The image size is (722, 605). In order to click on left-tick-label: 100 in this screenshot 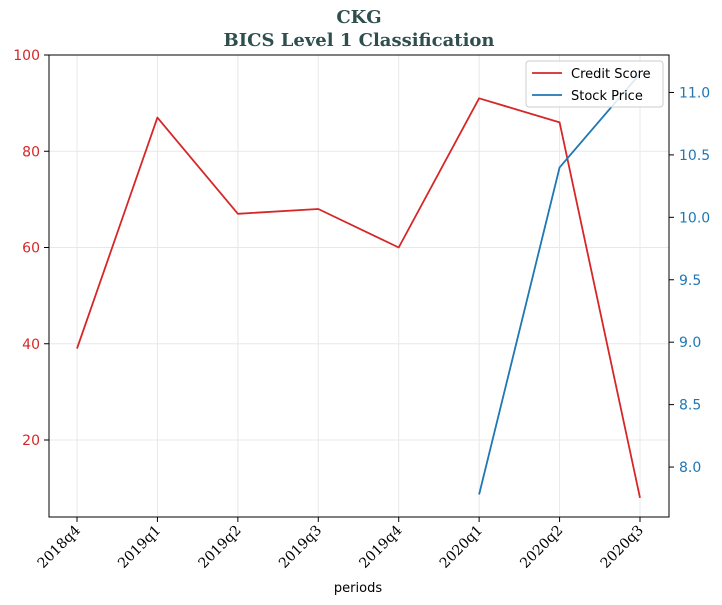, I will do `click(26, 56)`.